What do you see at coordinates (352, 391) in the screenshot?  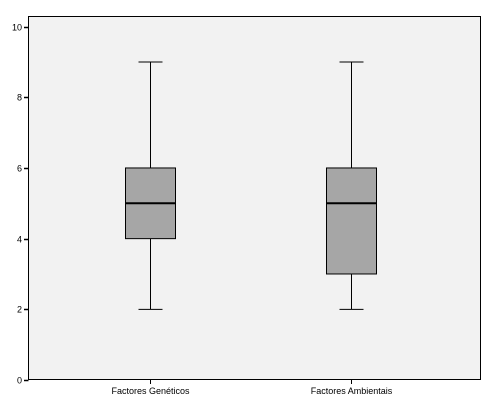 I see `x-category-label: Factores Ambientais` at bounding box center [352, 391].